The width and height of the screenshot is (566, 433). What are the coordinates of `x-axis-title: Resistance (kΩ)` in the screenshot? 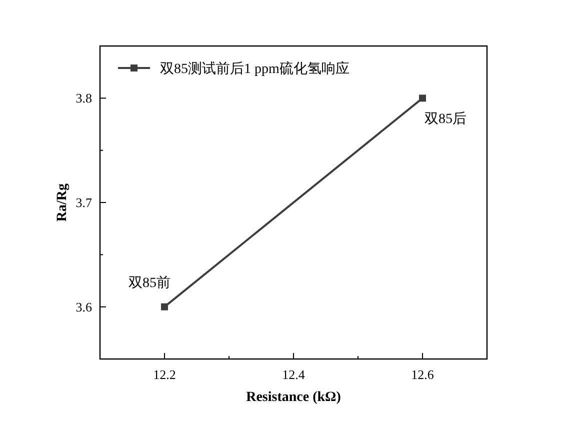 It's located at (294, 397).